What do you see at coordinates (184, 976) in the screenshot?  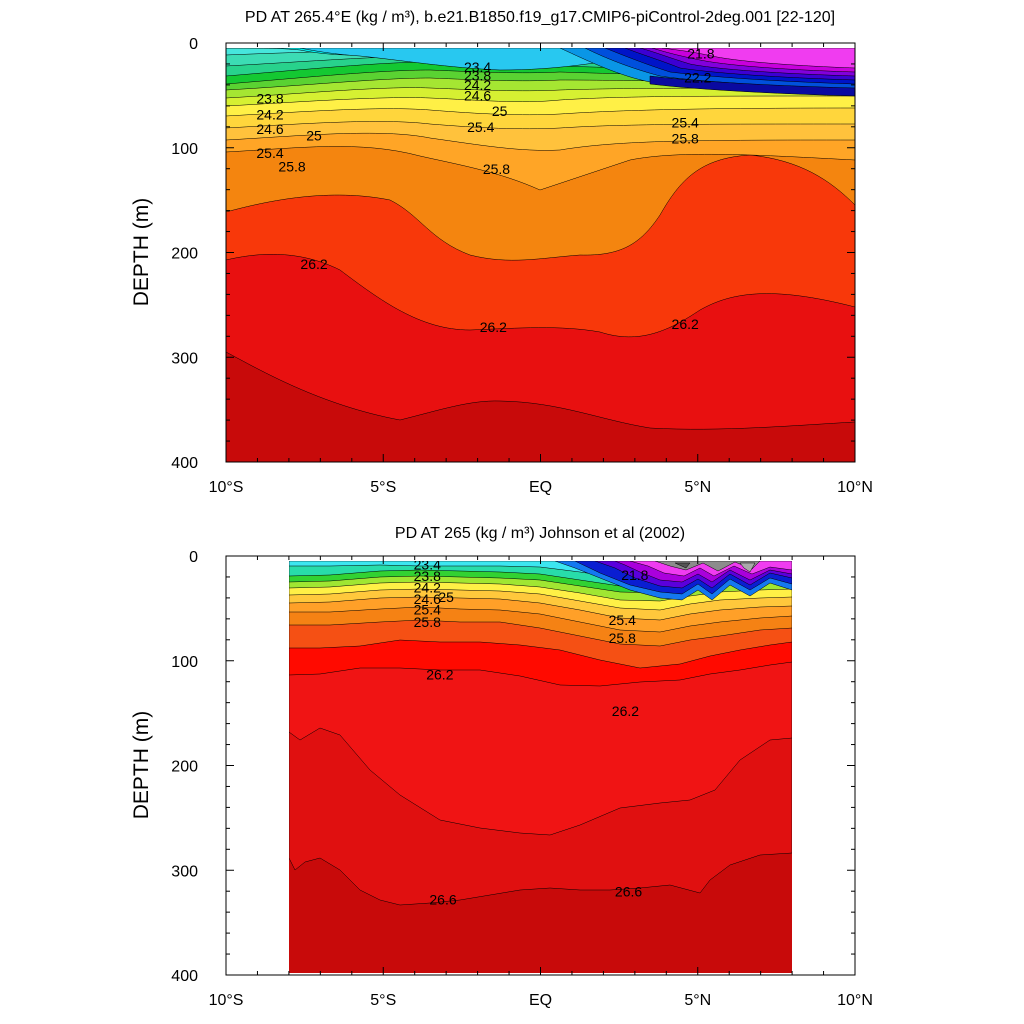 I see `bottom-y-tick-label: 400` at bounding box center [184, 976].